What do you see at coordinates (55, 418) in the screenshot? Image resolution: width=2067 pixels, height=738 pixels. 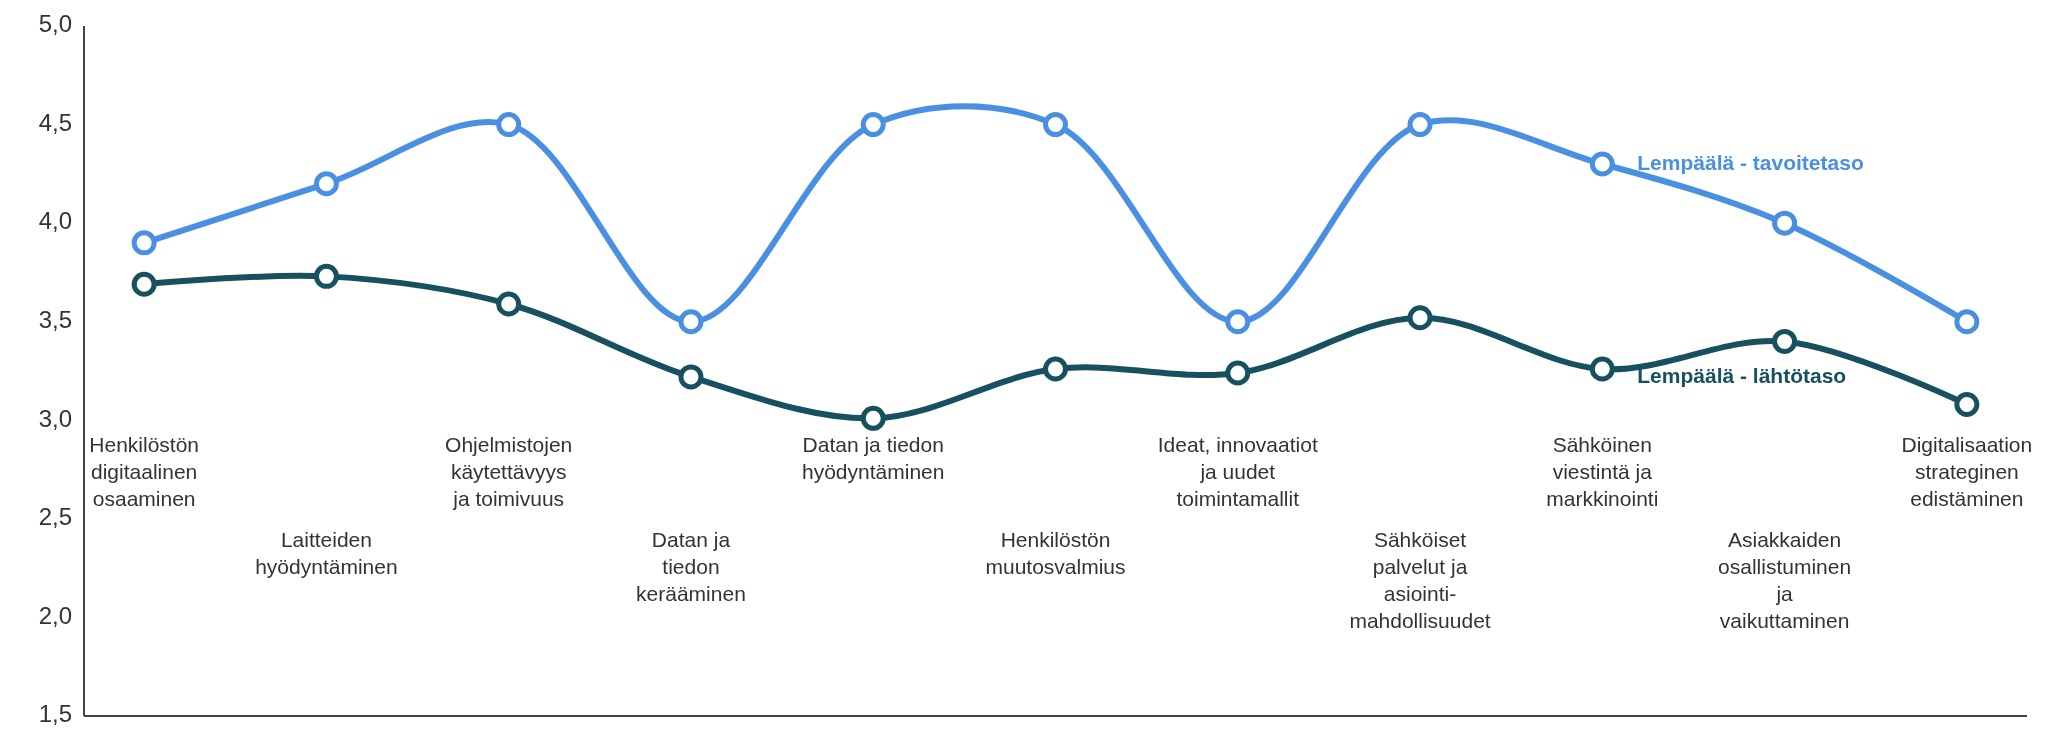 I see `y-tick-label: 3,0` at bounding box center [55, 418].